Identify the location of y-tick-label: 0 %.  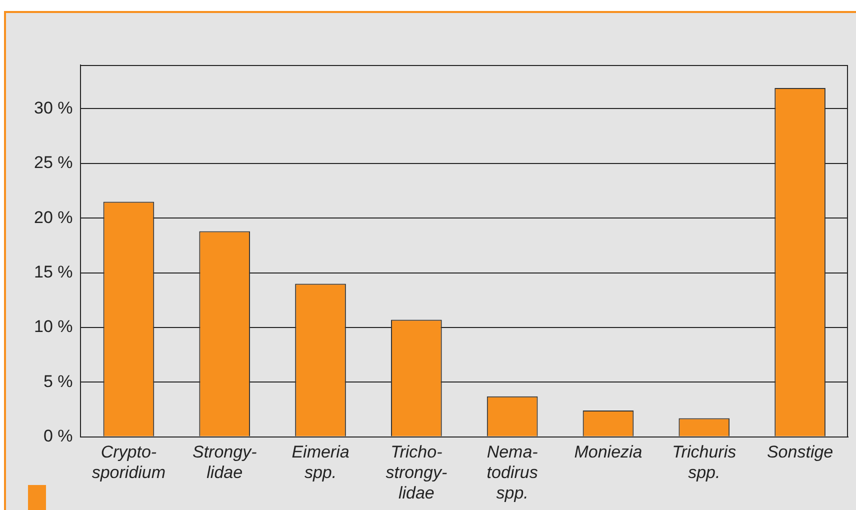
(58, 436).